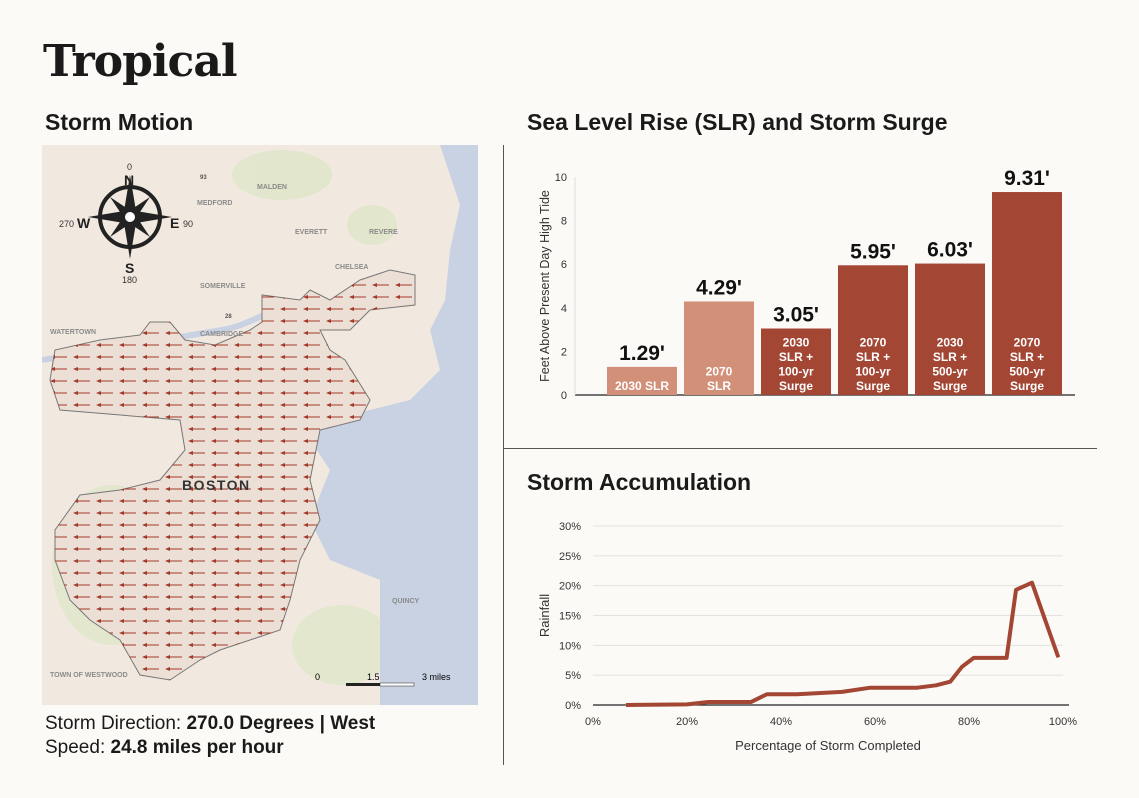  Describe the element at coordinates (843, 643) in the screenshot. I see `rainfall-line` at that location.